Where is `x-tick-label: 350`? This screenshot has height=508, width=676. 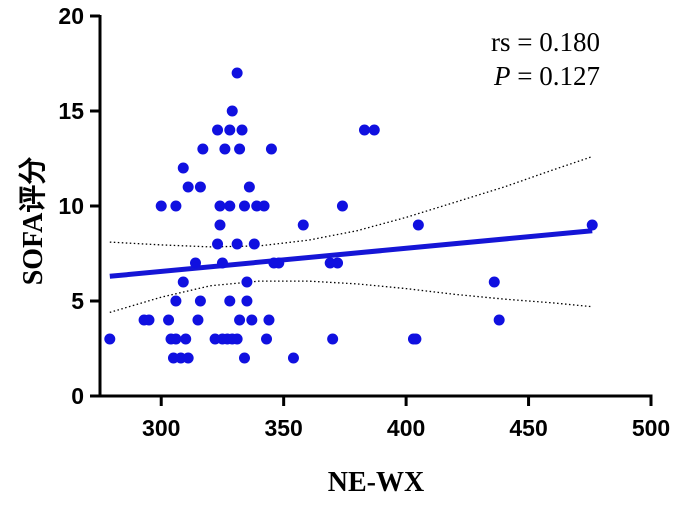 x-tick-label: 350 is located at coordinates (283, 428).